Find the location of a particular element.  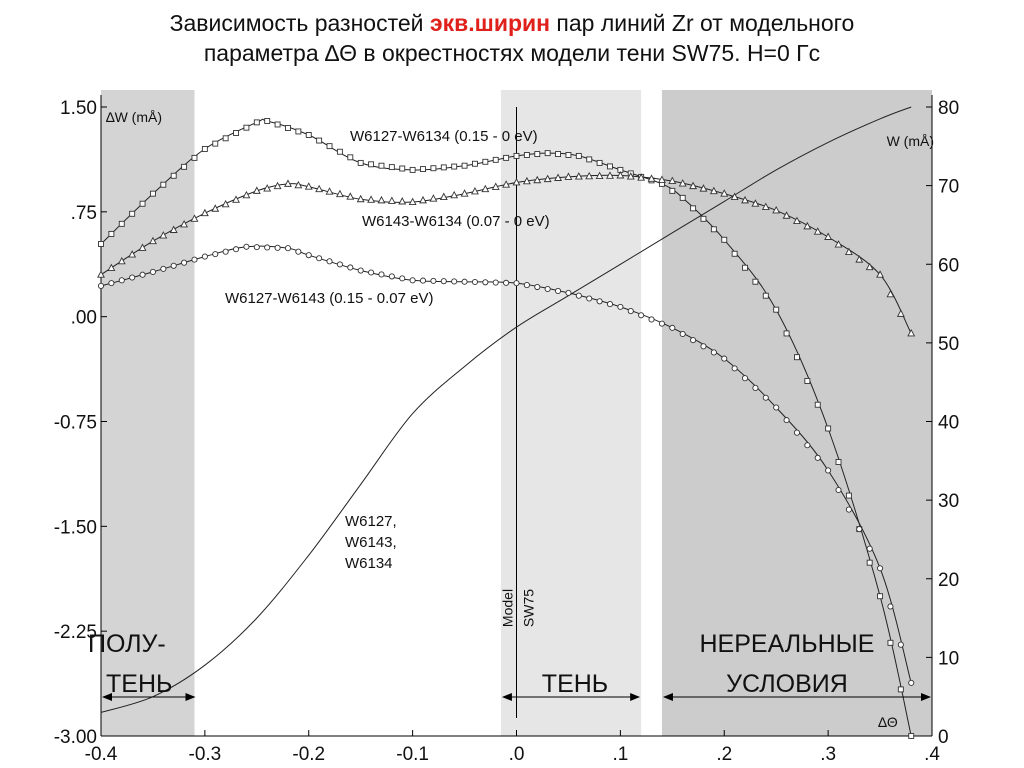

region-label-unreal: УСЛОВИЯ is located at coordinates (787, 684).